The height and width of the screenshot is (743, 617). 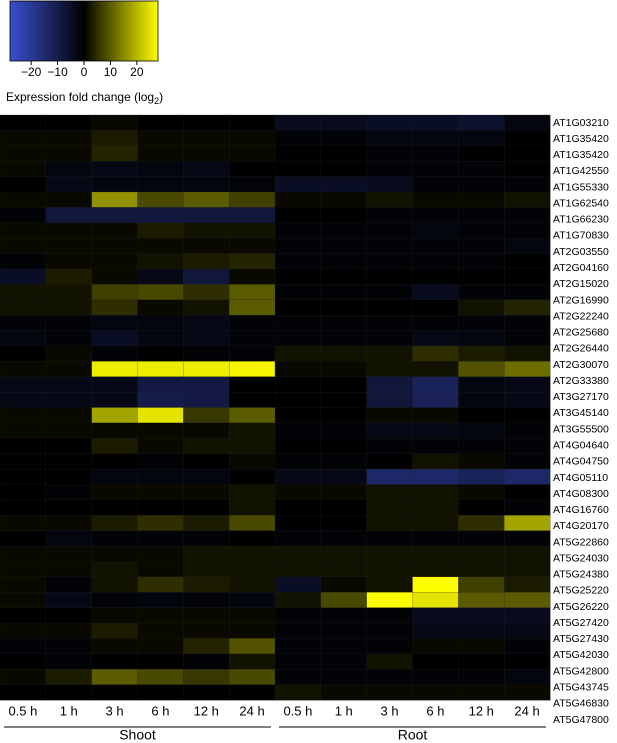 I want to click on colorbar, so click(x=84, y=31).